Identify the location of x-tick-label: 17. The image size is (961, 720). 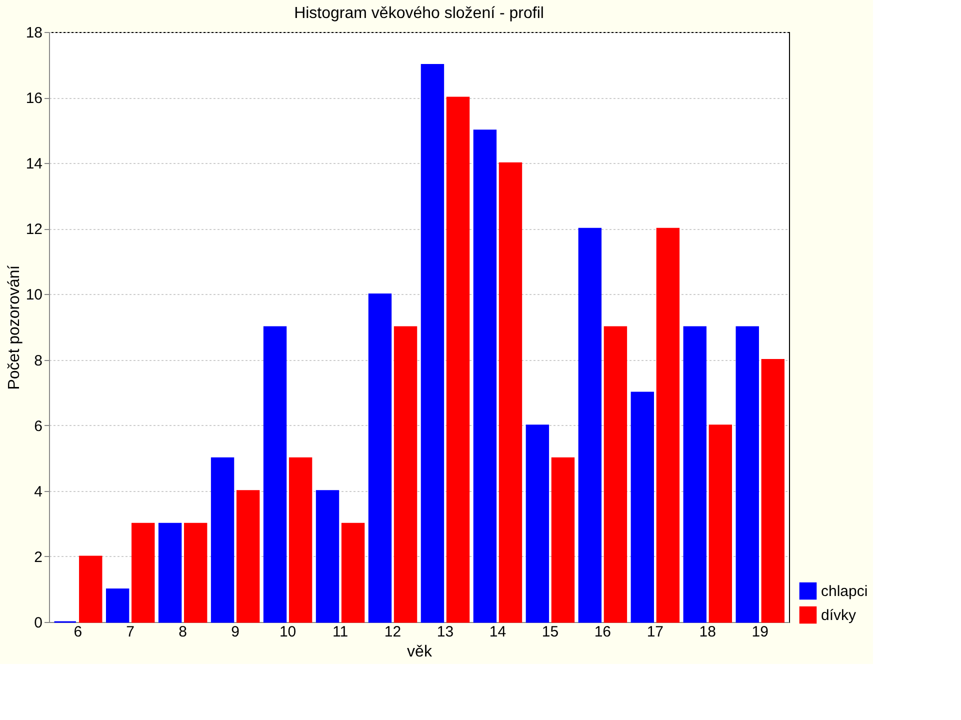
(655, 632).